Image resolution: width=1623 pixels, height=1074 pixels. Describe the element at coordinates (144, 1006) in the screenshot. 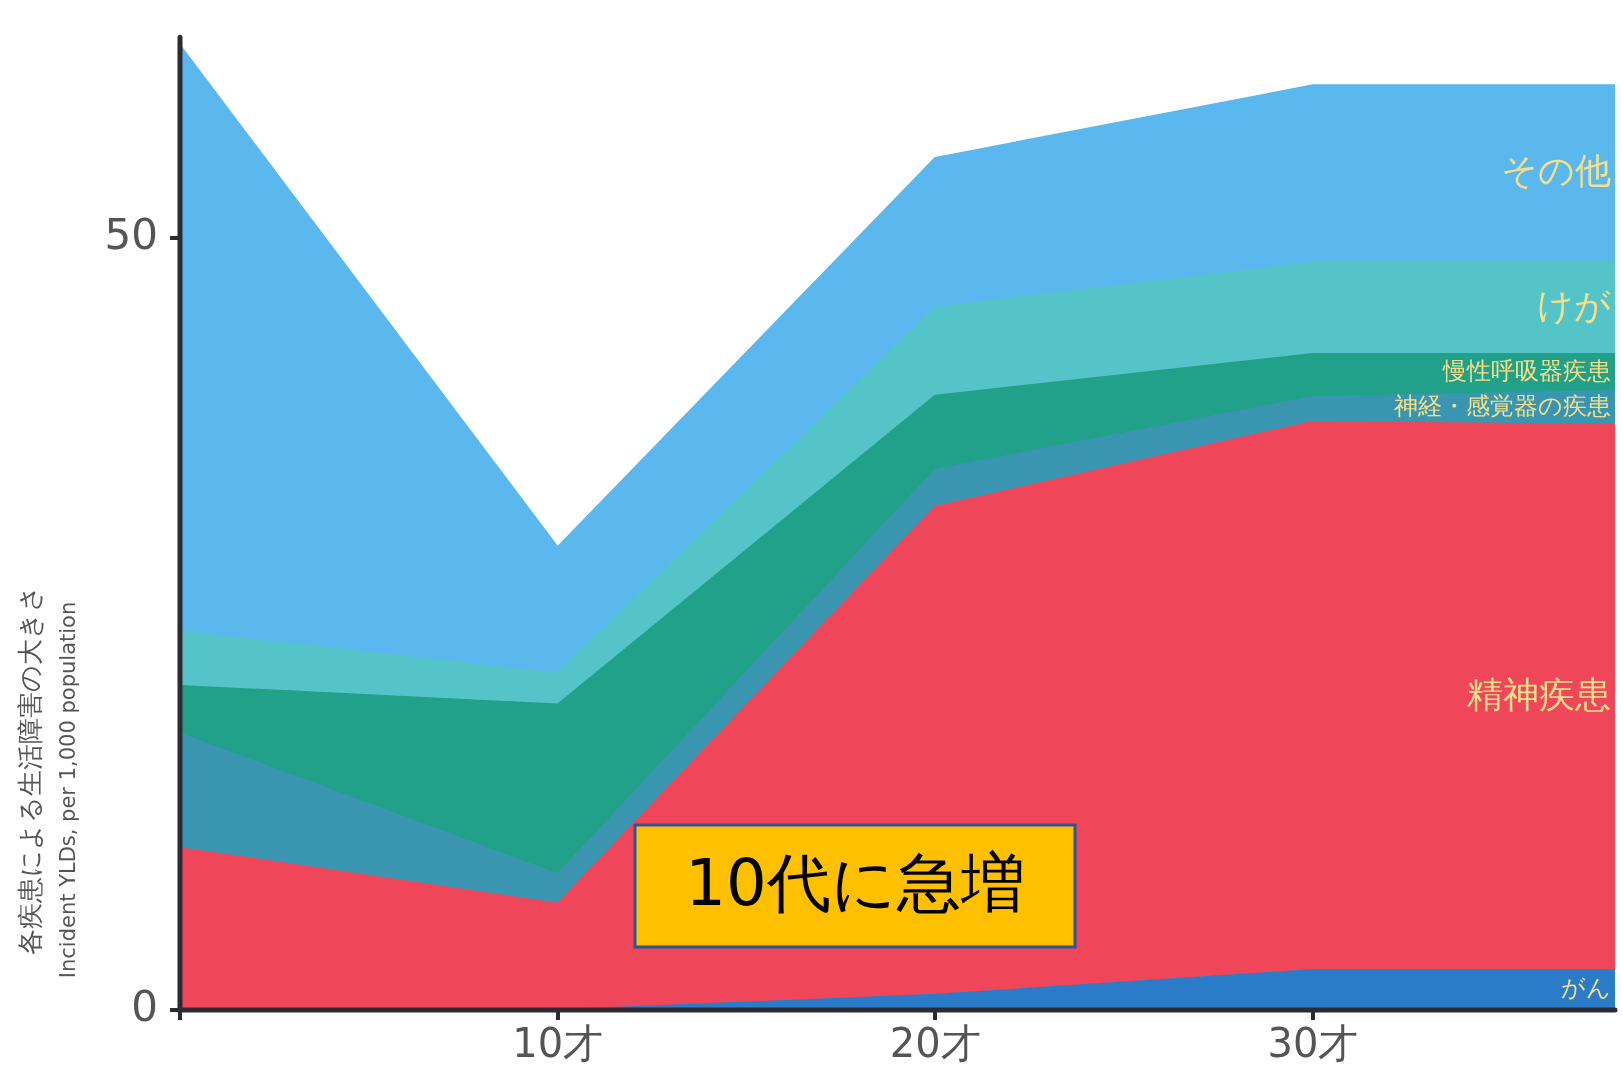

I see `y-tick-label: 0` at that location.